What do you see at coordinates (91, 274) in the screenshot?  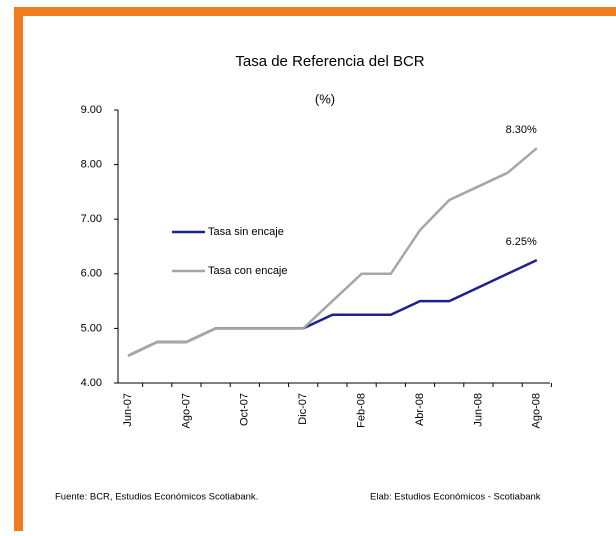 I see `y-tick-label: 6.00` at bounding box center [91, 274].